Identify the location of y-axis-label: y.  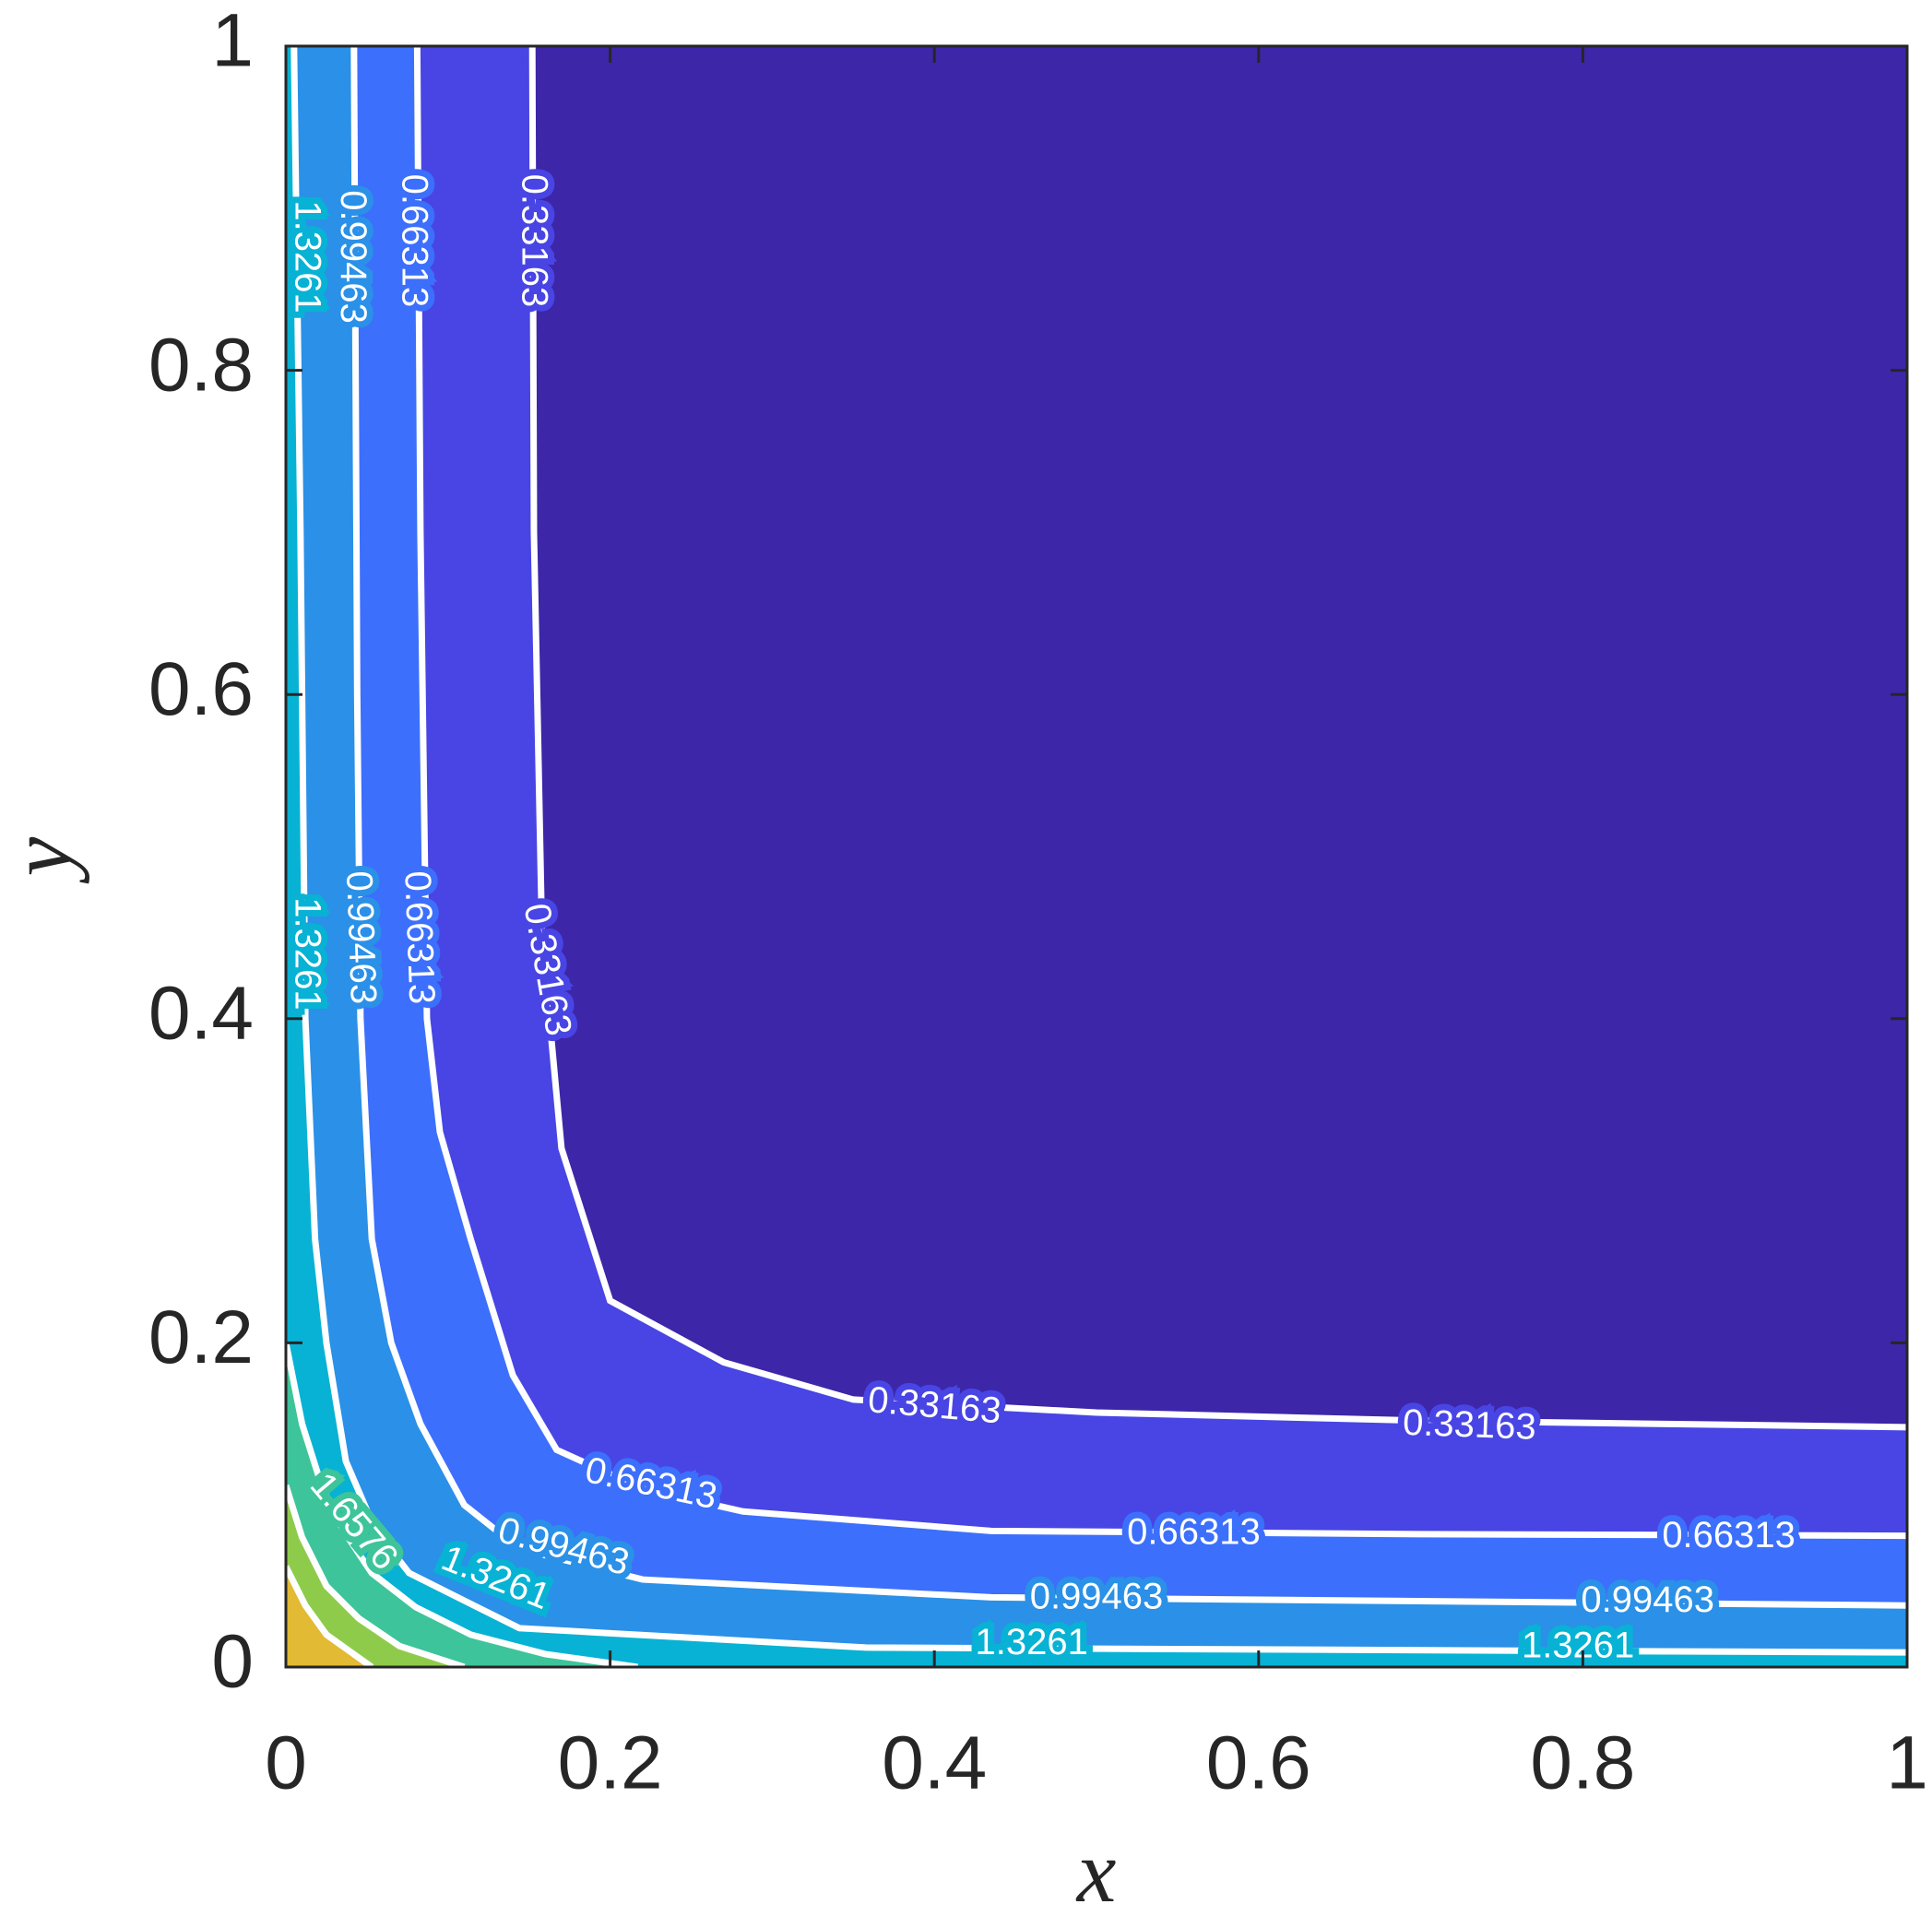
(44, 860).